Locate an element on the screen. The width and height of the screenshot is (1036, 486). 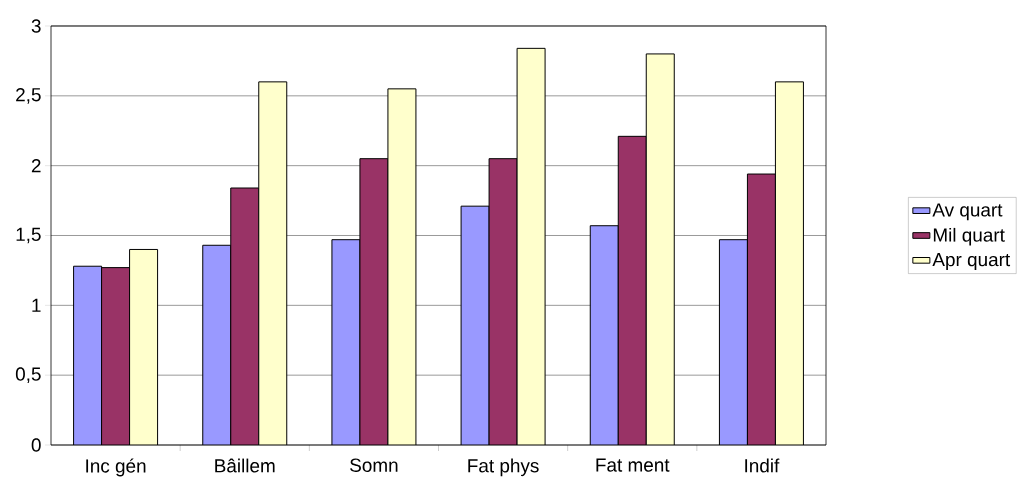
legend-label: Av quart is located at coordinates (967, 212).